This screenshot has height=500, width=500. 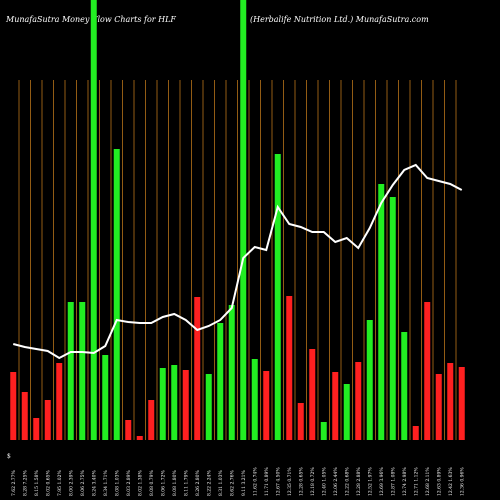 I want to click on x-tick-label: 12.28 0.65%, so click(x=301, y=481).